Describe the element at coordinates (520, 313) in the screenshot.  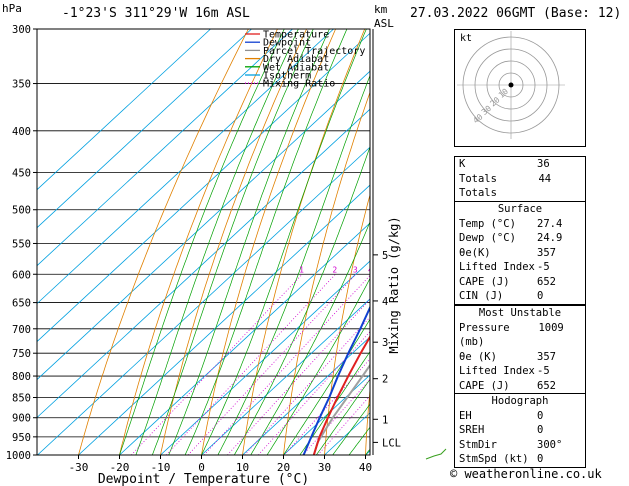
I see `most-unstable-title: Most Unstable` at that location.